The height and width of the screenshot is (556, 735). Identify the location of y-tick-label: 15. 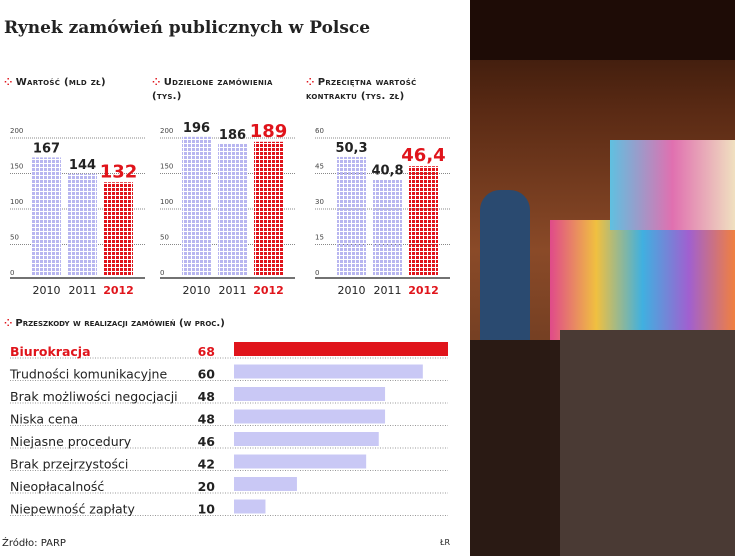
(319, 238).